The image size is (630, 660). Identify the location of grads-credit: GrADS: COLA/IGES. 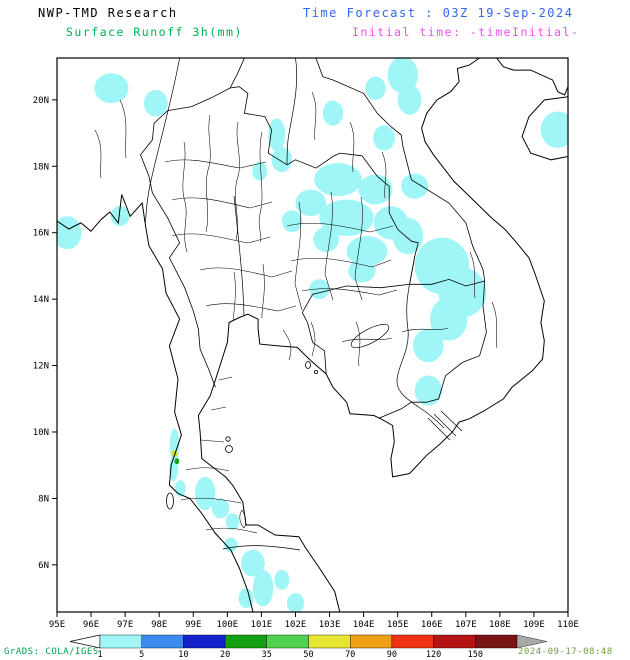
(51, 652).